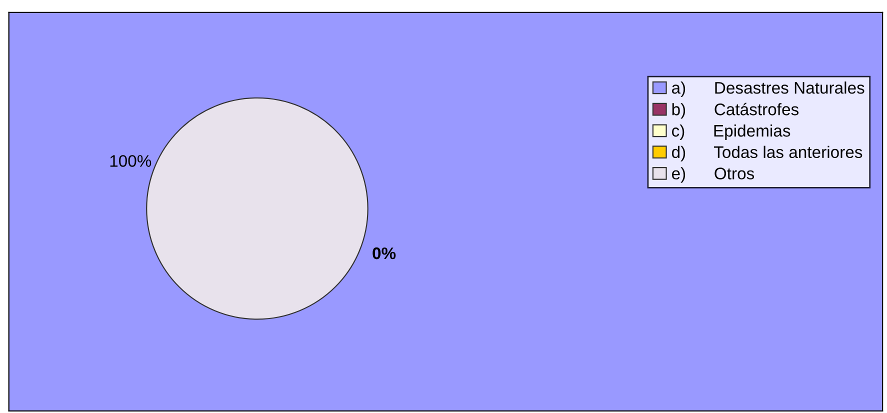 Image resolution: width=887 pixels, height=413 pixels. What do you see at coordinates (731, 132) in the screenshot?
I see `legend-label: c) Epidemias` at bounding box center [731, 132].